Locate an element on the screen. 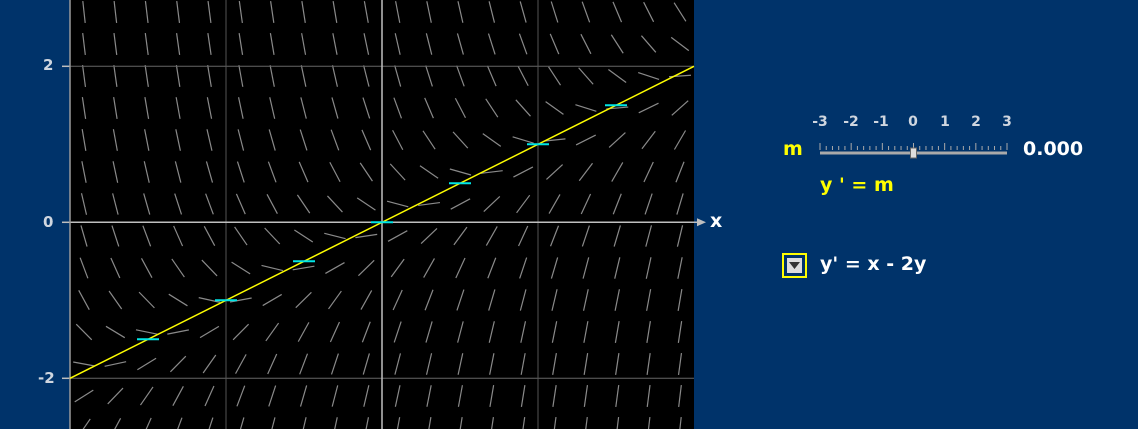  m-slider is located at coordinates (914, 148).